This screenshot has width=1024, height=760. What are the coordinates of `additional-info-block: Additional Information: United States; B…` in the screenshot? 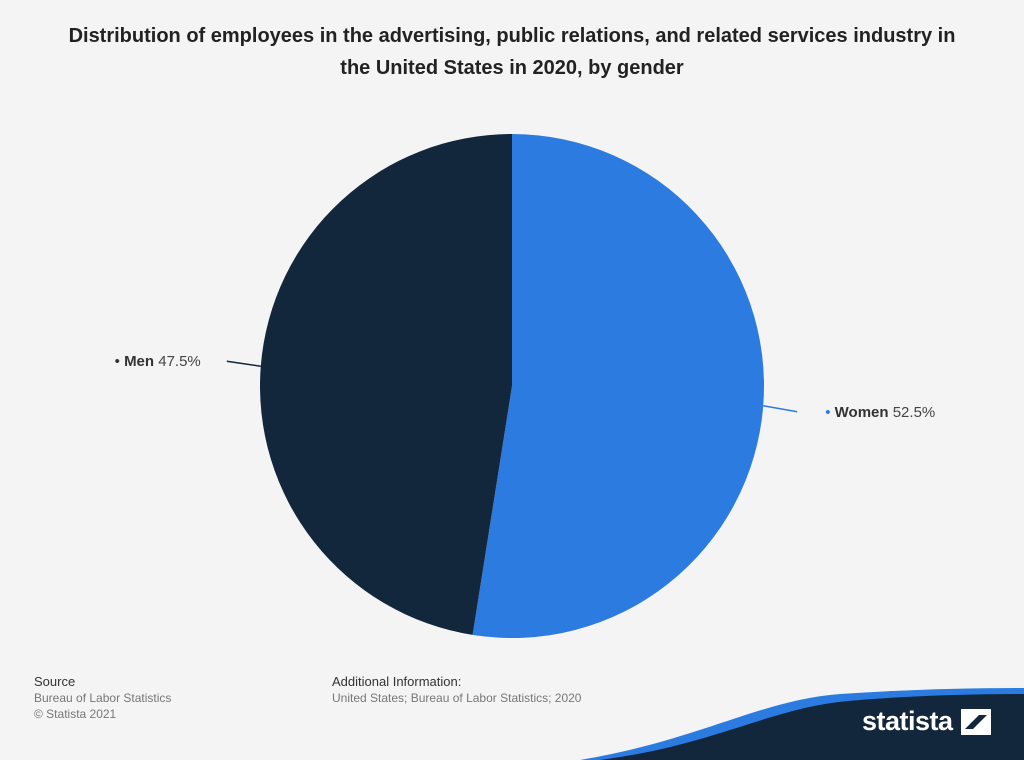 It's located at (456, 690).